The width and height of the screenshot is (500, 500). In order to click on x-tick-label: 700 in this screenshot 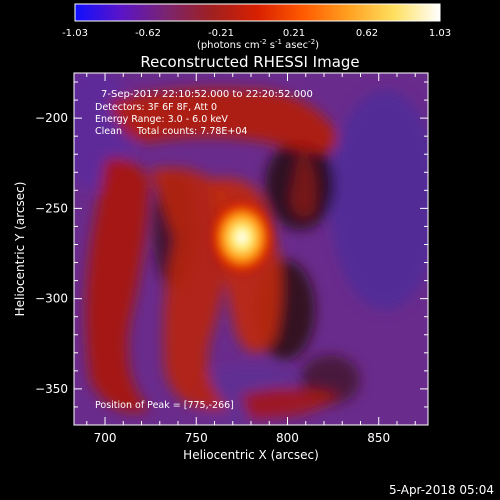, I will do `click(105, 438)`.